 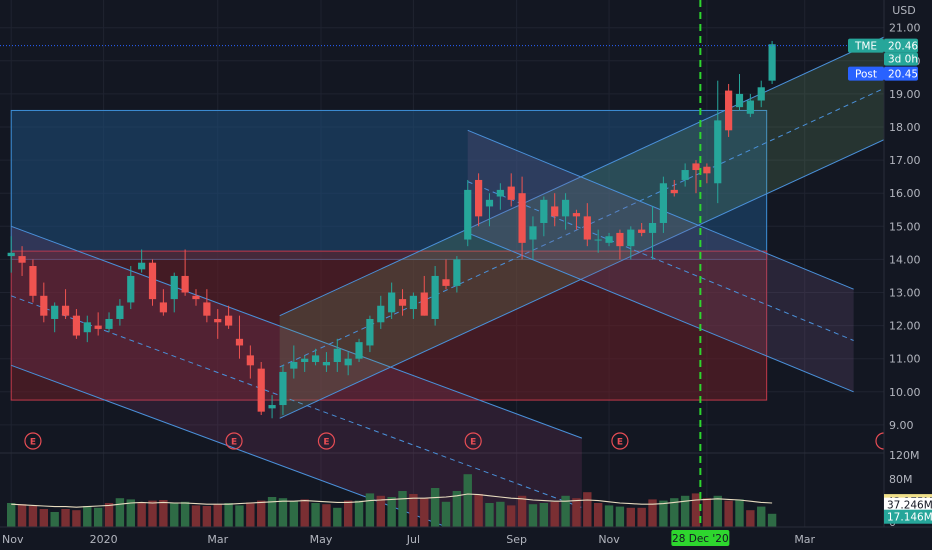 What do you see at coordinates (908, 275) in the screenshot?
I see `price-axis-bg` at bounding box center [908, 275].